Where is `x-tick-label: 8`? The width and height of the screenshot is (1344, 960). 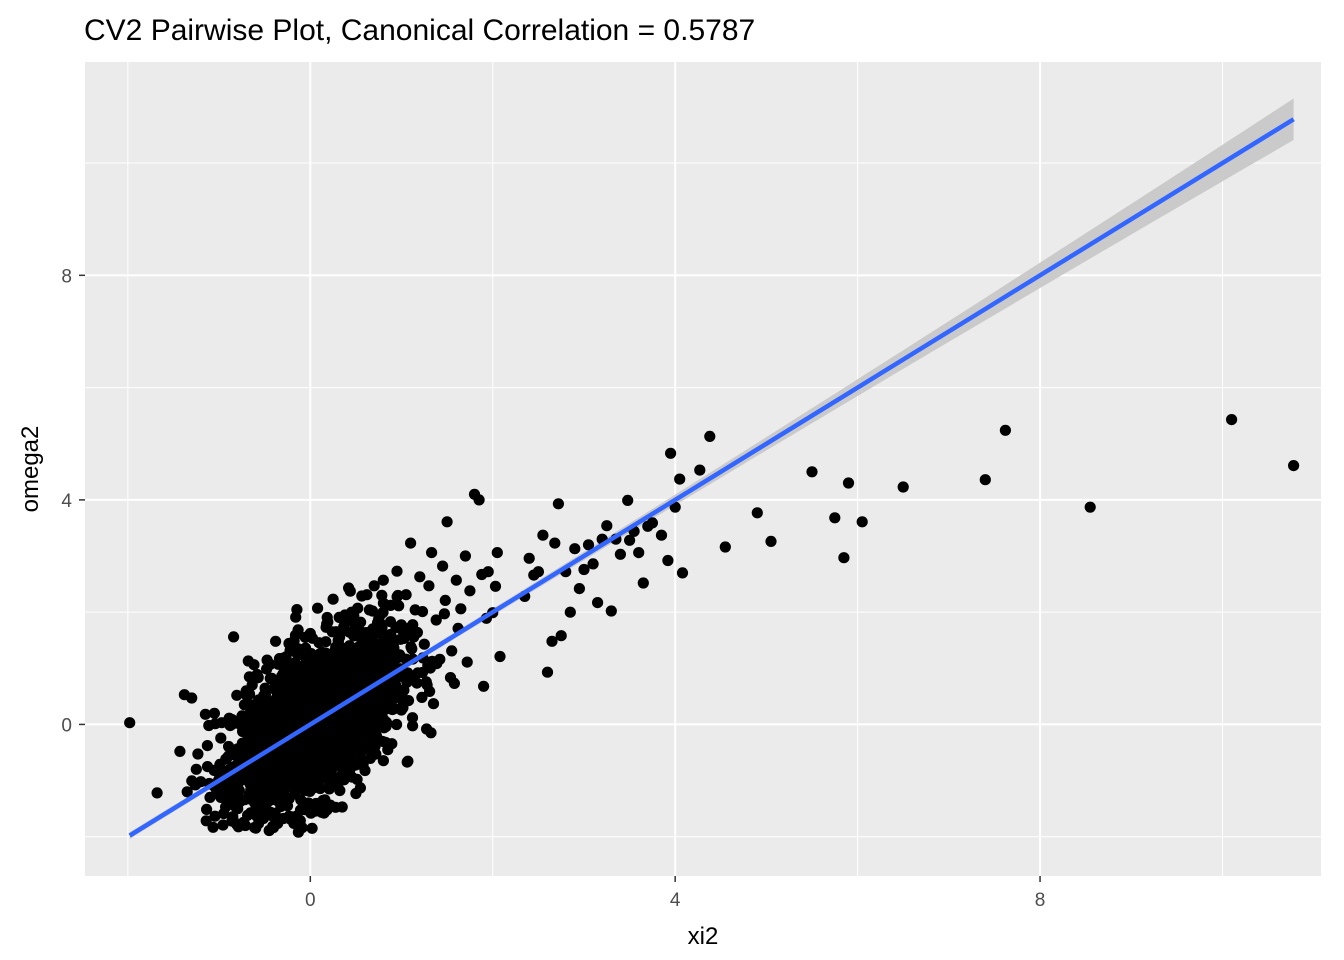 x-tick-label: 8 is located at coordinates (1040, 900).